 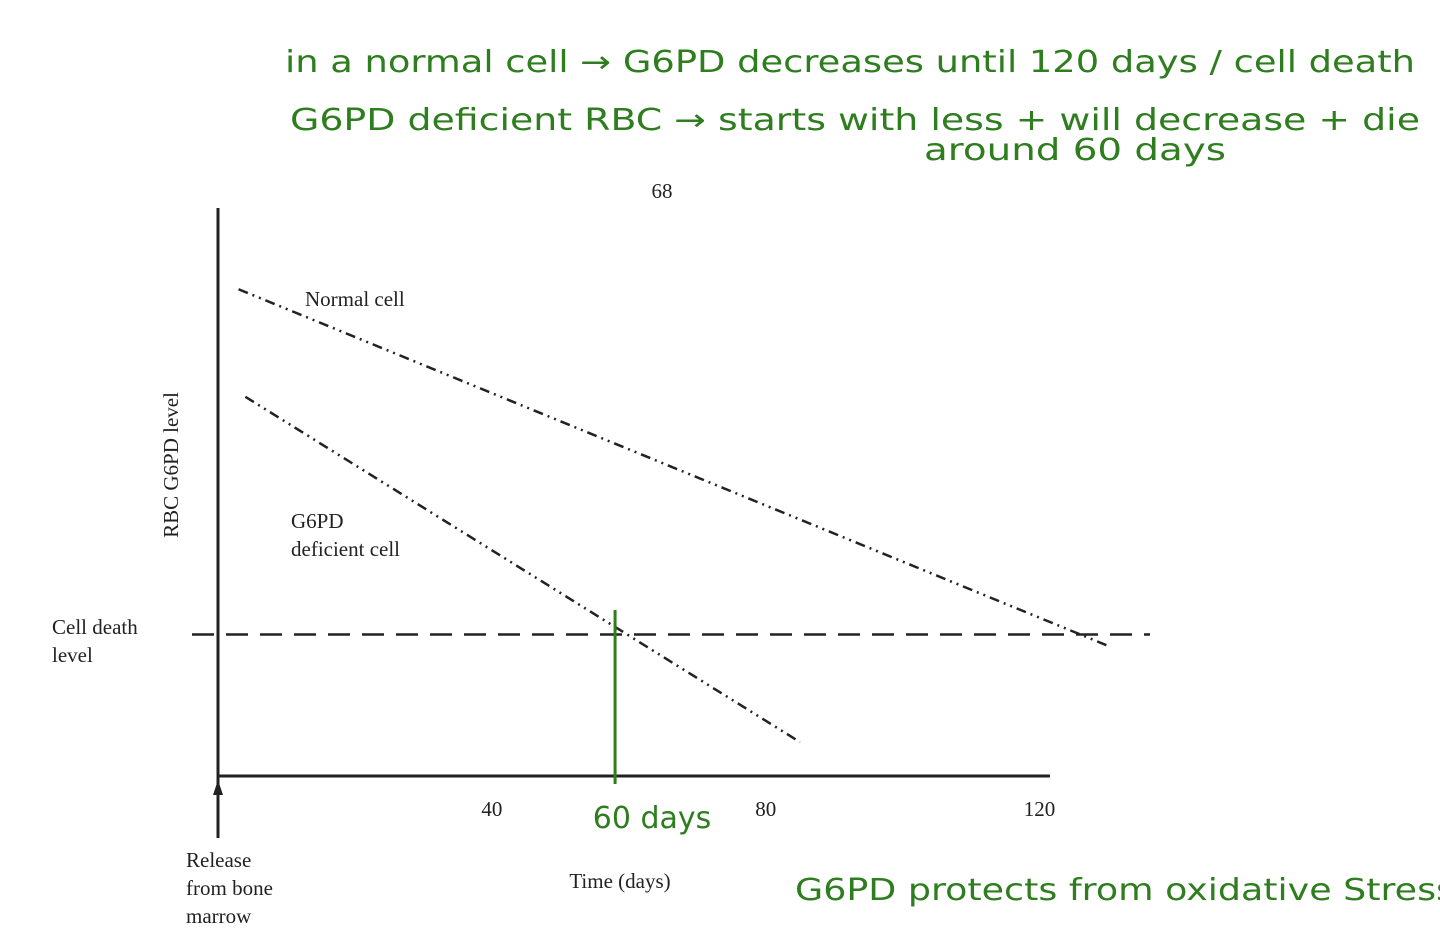 What do you see at coordinates (1040, 809) in the screenshot?
I see `x-tick-label: 120` at bounding box center [1040, 809].